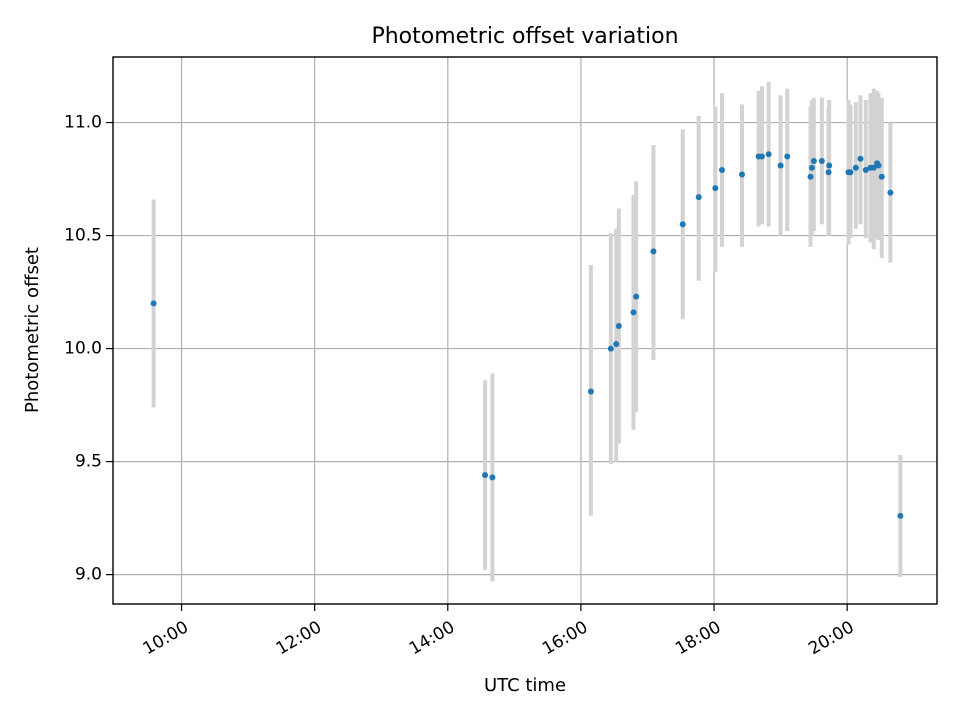 This screenshot has width=960, height=720. What do you see at coordinates (32, 330) in the screenshot?
I see `y-axis-label: Photometric offset` at bounding box center [32, 330].